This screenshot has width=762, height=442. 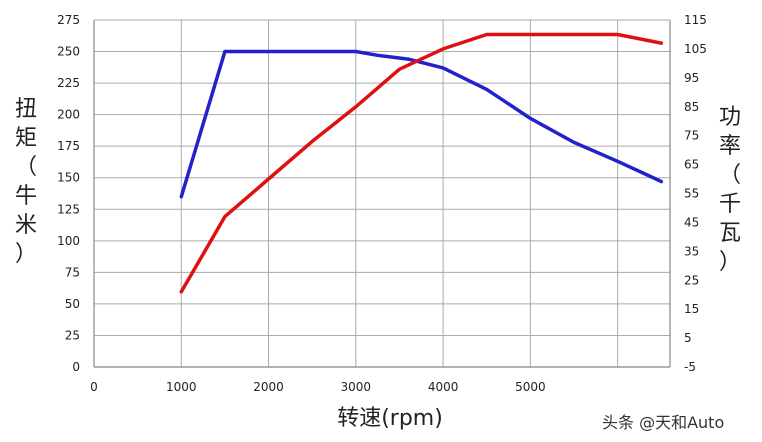 What do you see at coordinates (663, 422) in the screenshot?
I see `watermark: 头条 @天和Auto` at bounding box center [663, 422].